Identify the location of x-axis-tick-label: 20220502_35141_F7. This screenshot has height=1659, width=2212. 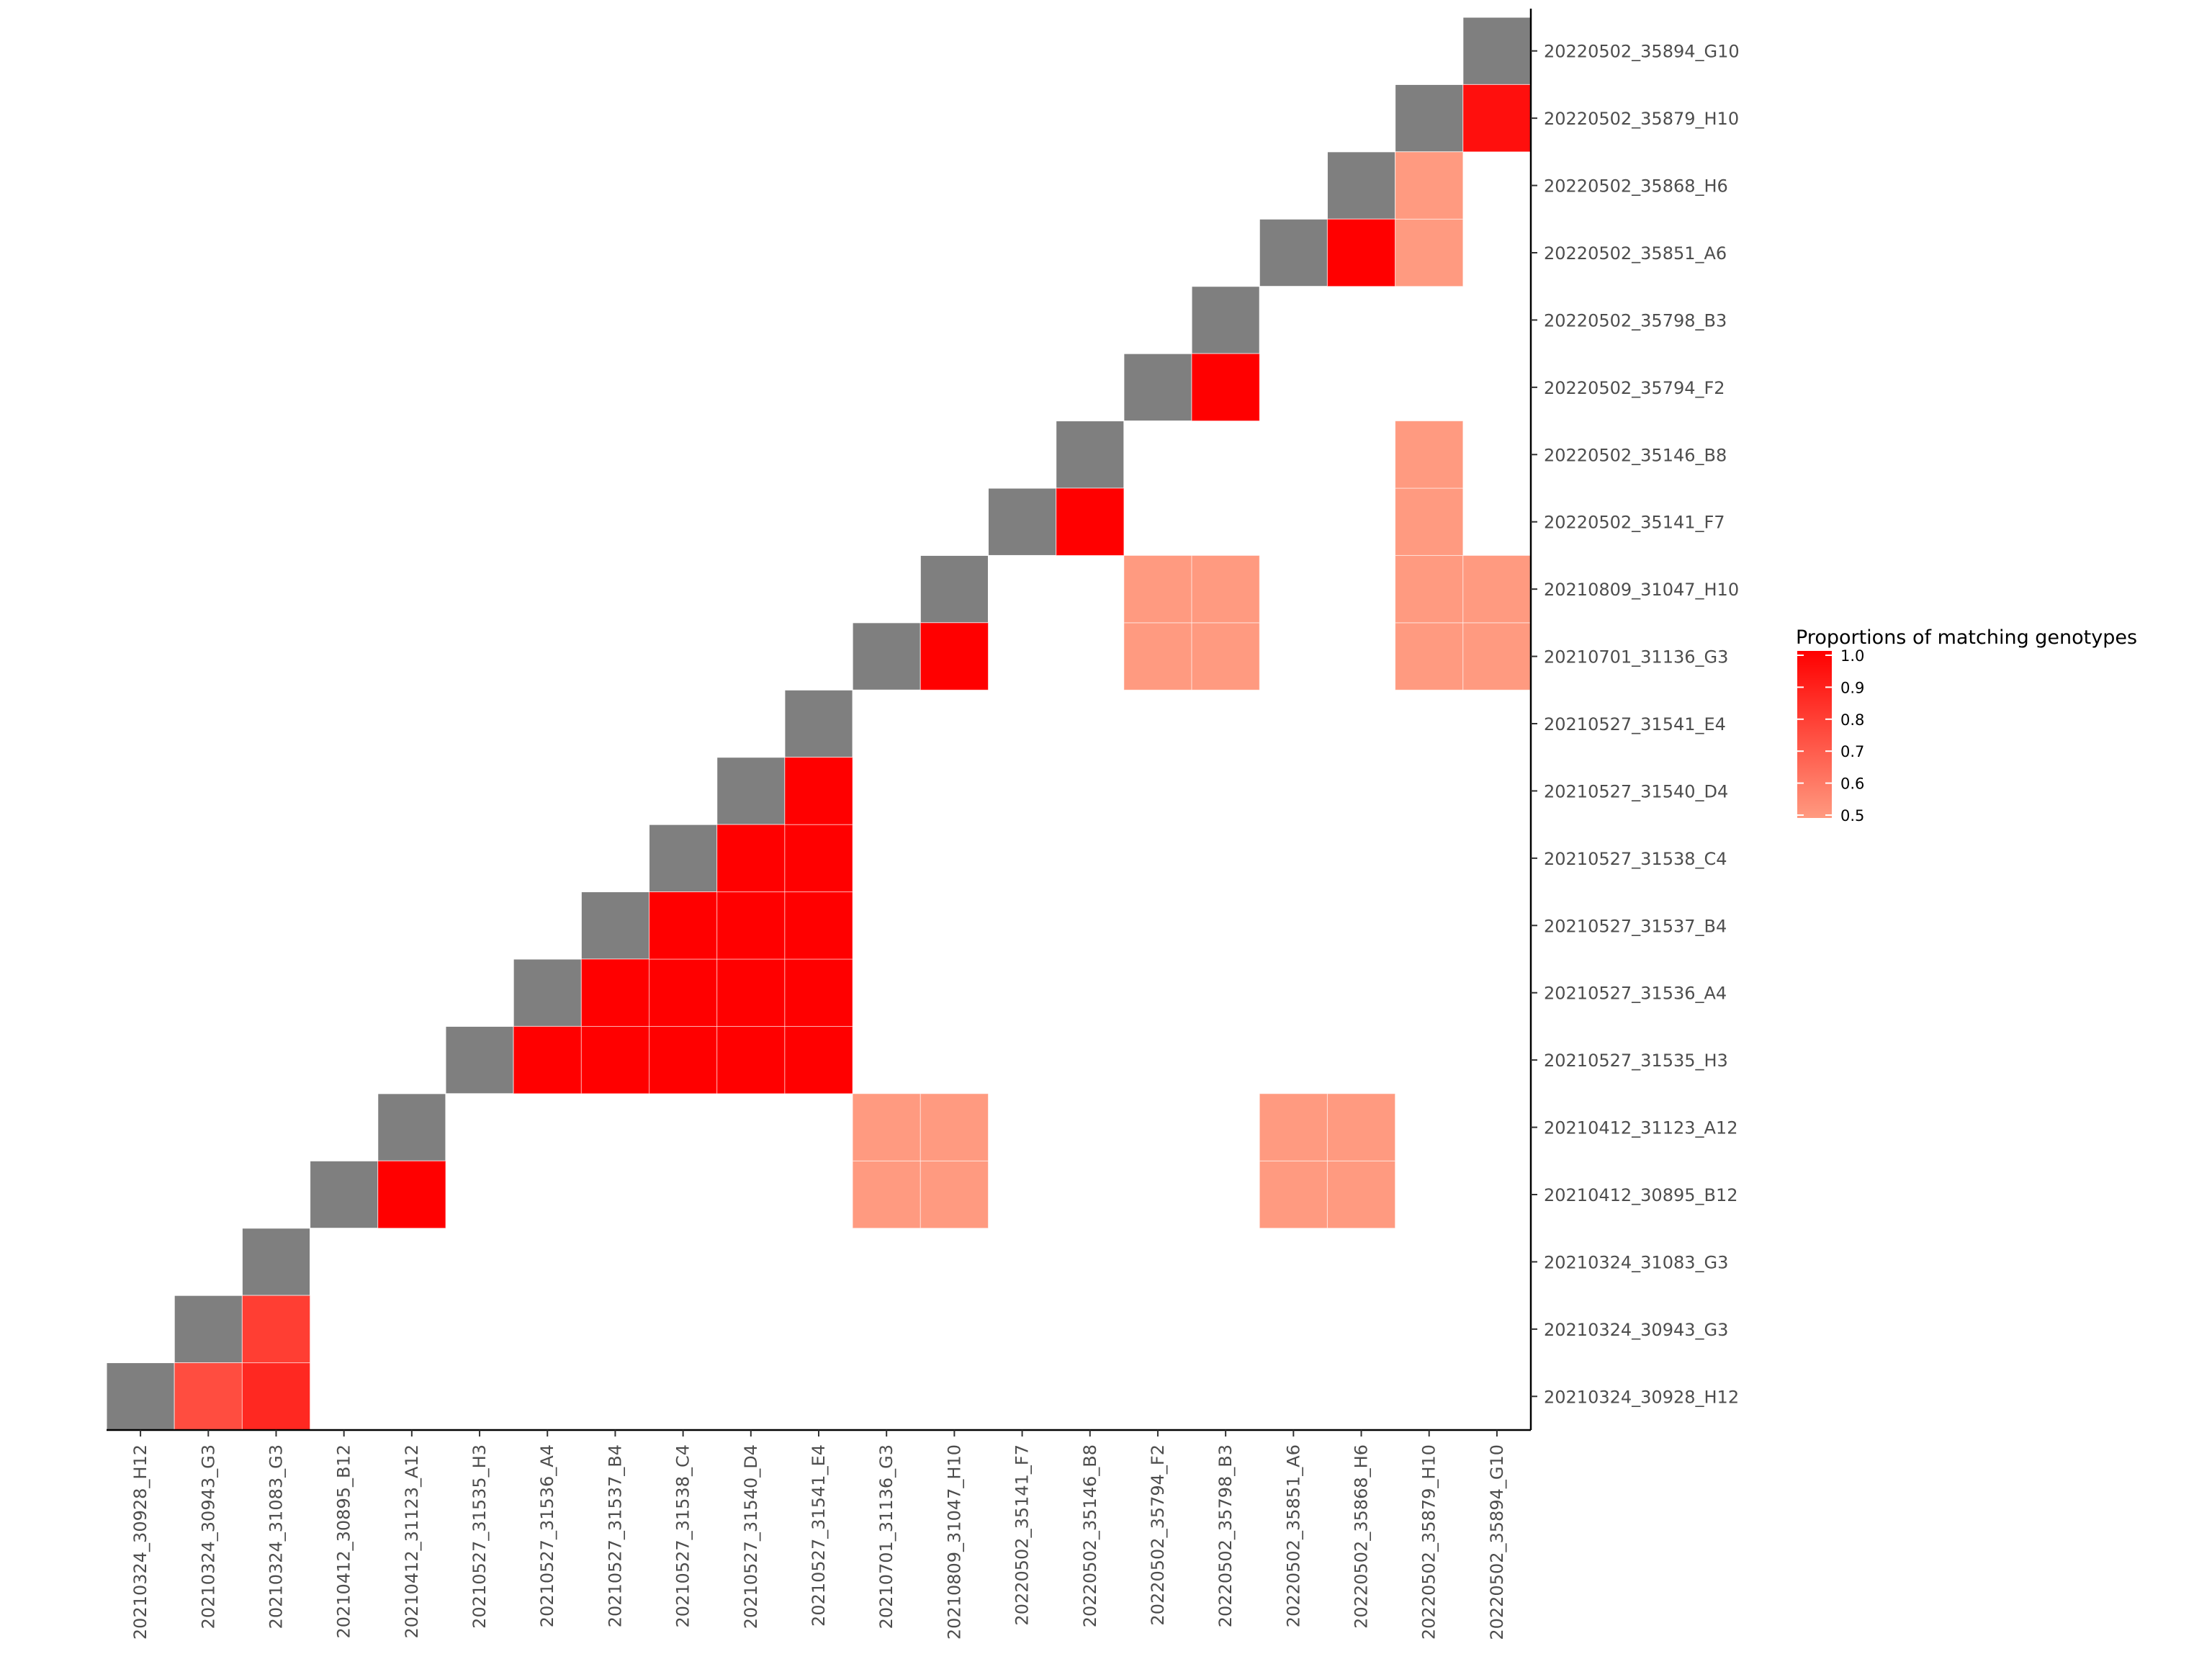
(1022, 1535).